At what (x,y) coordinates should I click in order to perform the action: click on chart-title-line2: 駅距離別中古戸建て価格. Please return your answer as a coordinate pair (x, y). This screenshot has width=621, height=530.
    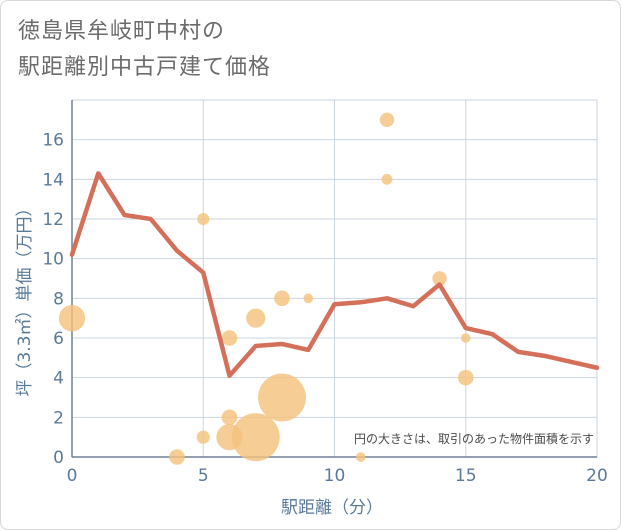
    Looking at the image, I should click on (145, 67).